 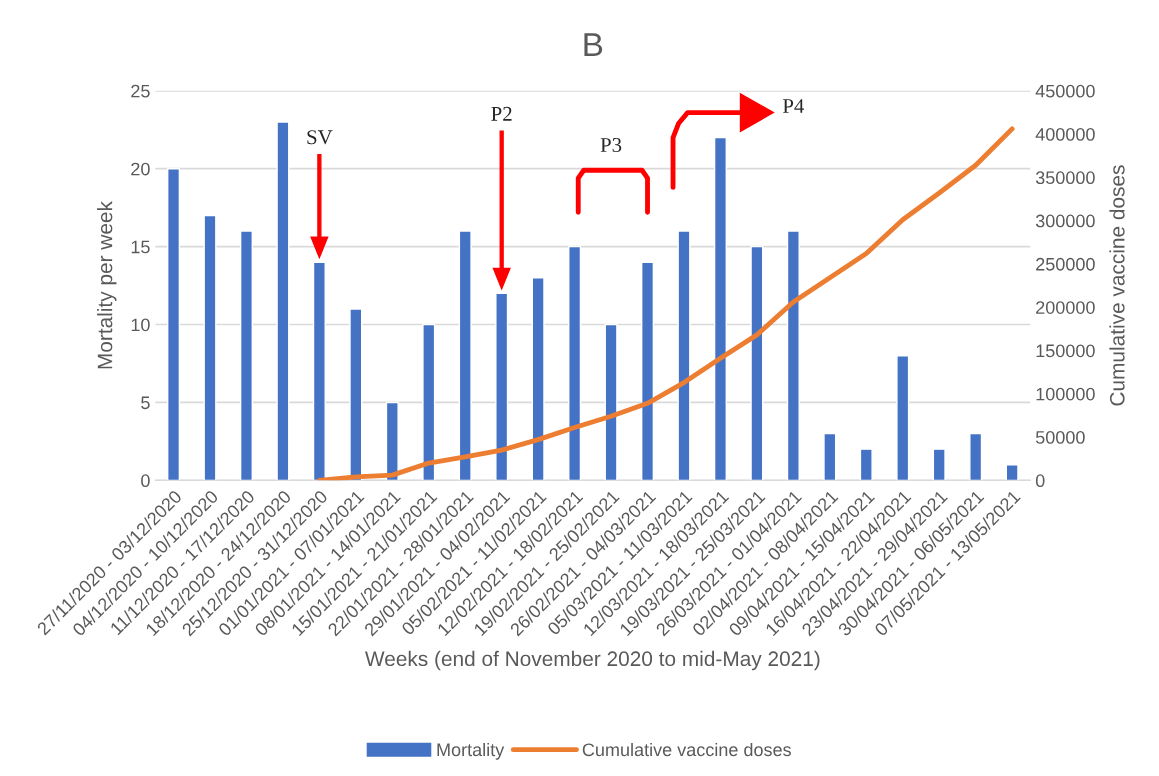 What do you see at coordinates (140, 169) in the screenshot?
I see `y-tick-label: 20` at bounding box center [140, 169].